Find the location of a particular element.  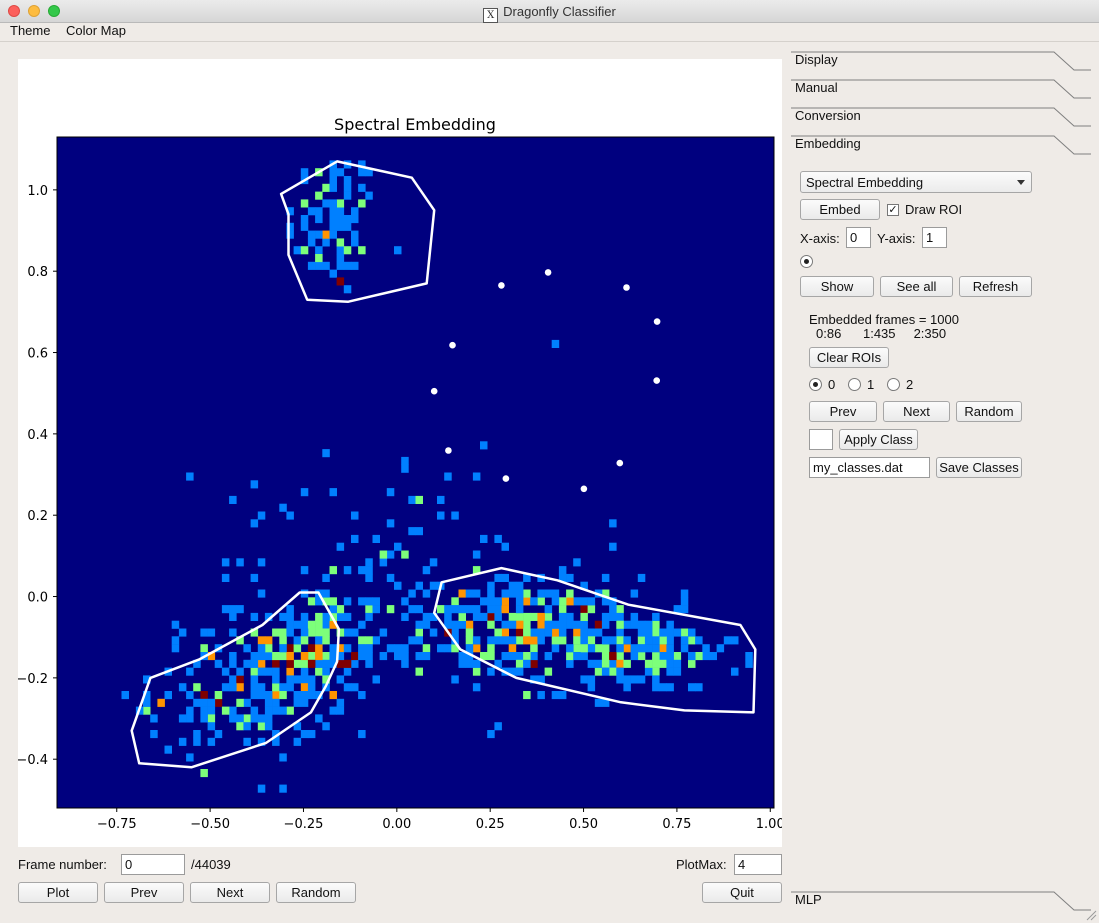

plot-prev-button: Prev is located at coordinates (144, 892).